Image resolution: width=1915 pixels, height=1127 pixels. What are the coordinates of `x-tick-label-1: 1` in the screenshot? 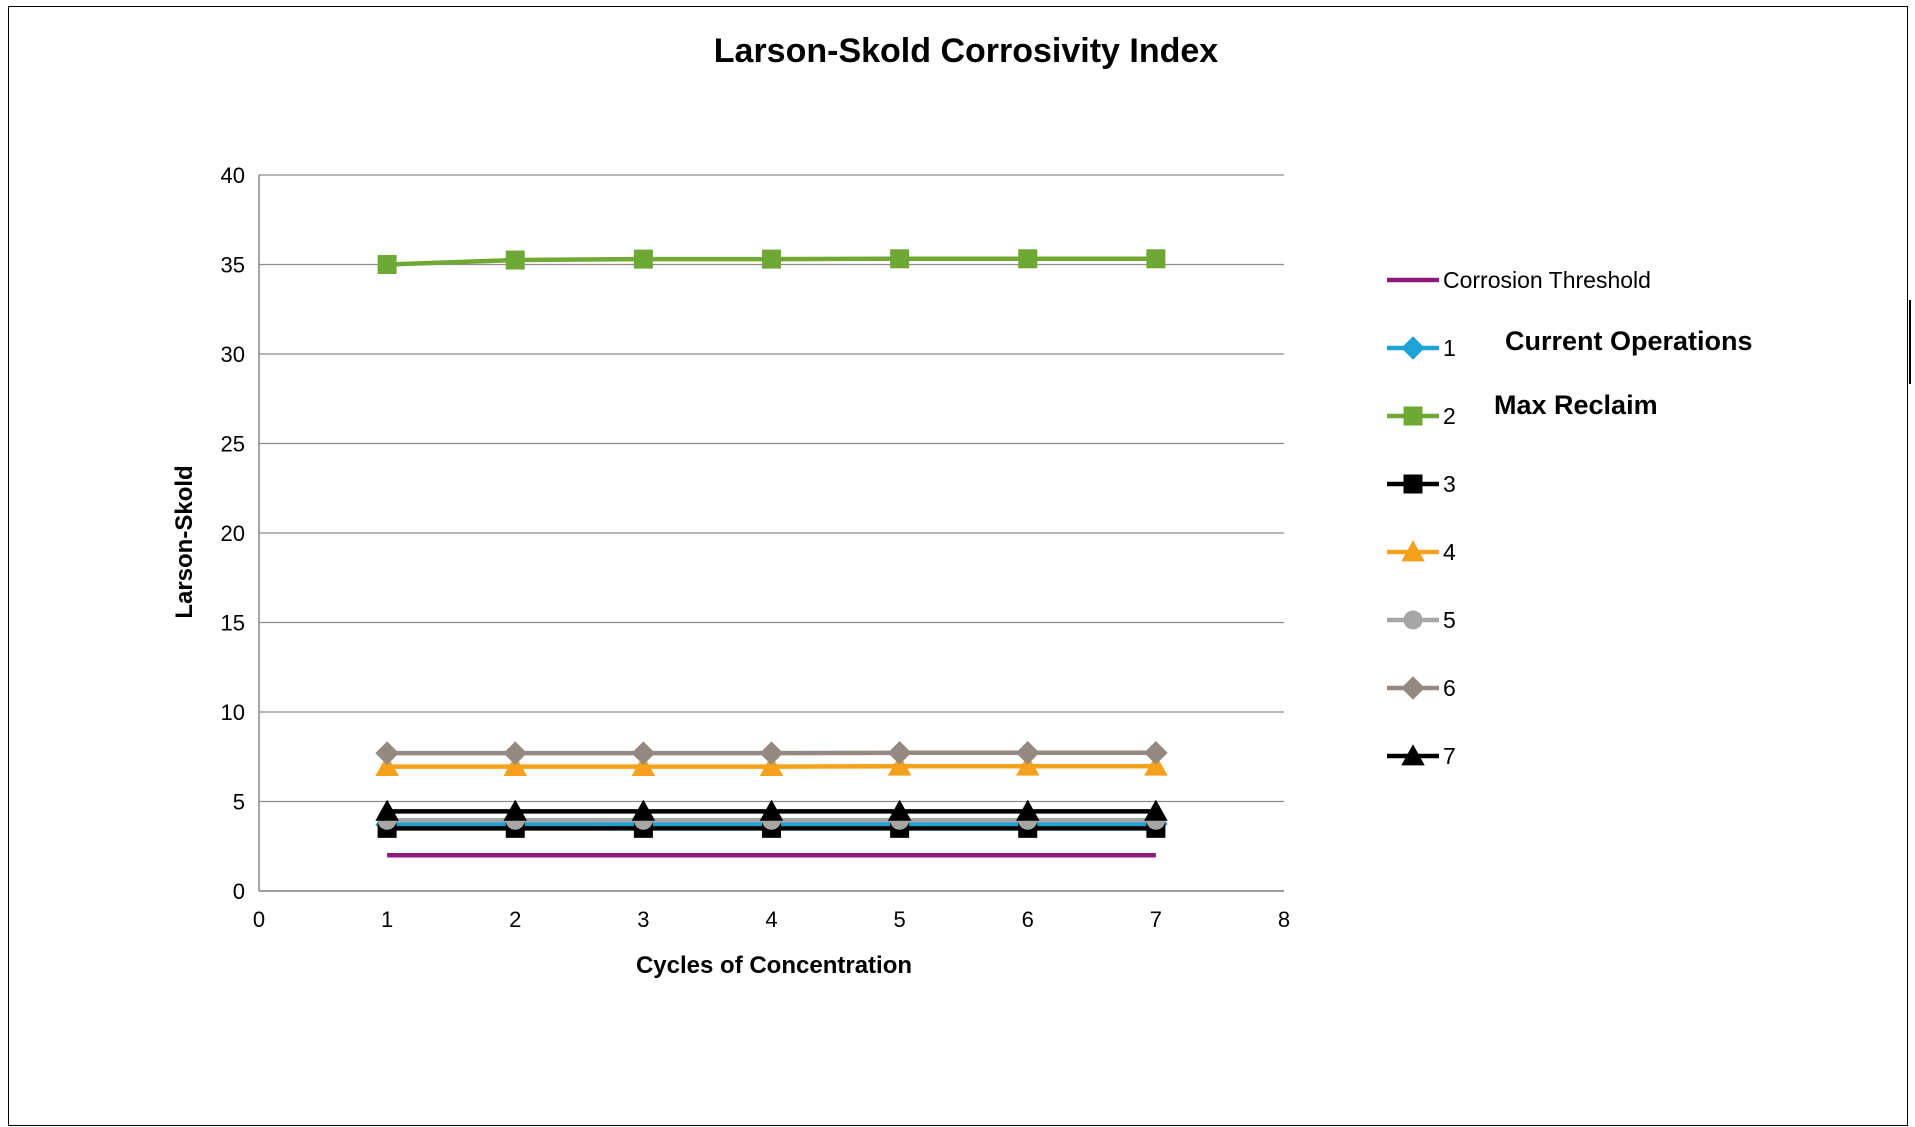 It's located at (387, 919).